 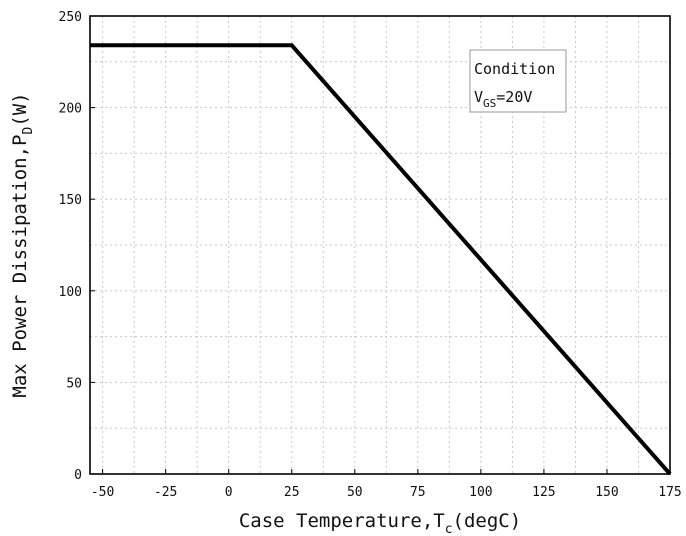 I want to click on y-tick-label: 250, so click(x=70, y=17).